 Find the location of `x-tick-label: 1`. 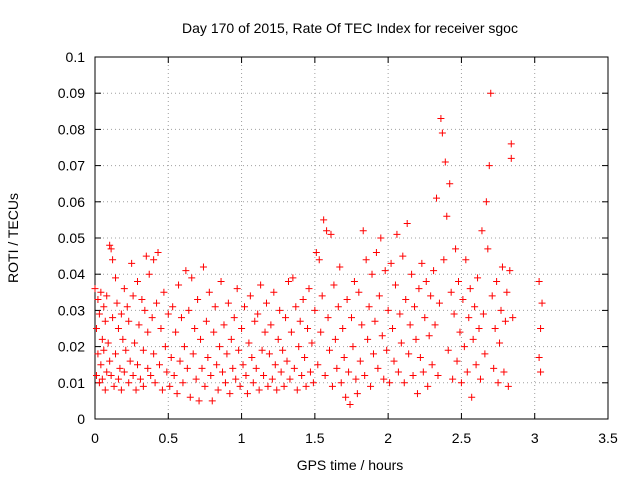

x-tick-label: 1 is located at coordinates (242, 438).